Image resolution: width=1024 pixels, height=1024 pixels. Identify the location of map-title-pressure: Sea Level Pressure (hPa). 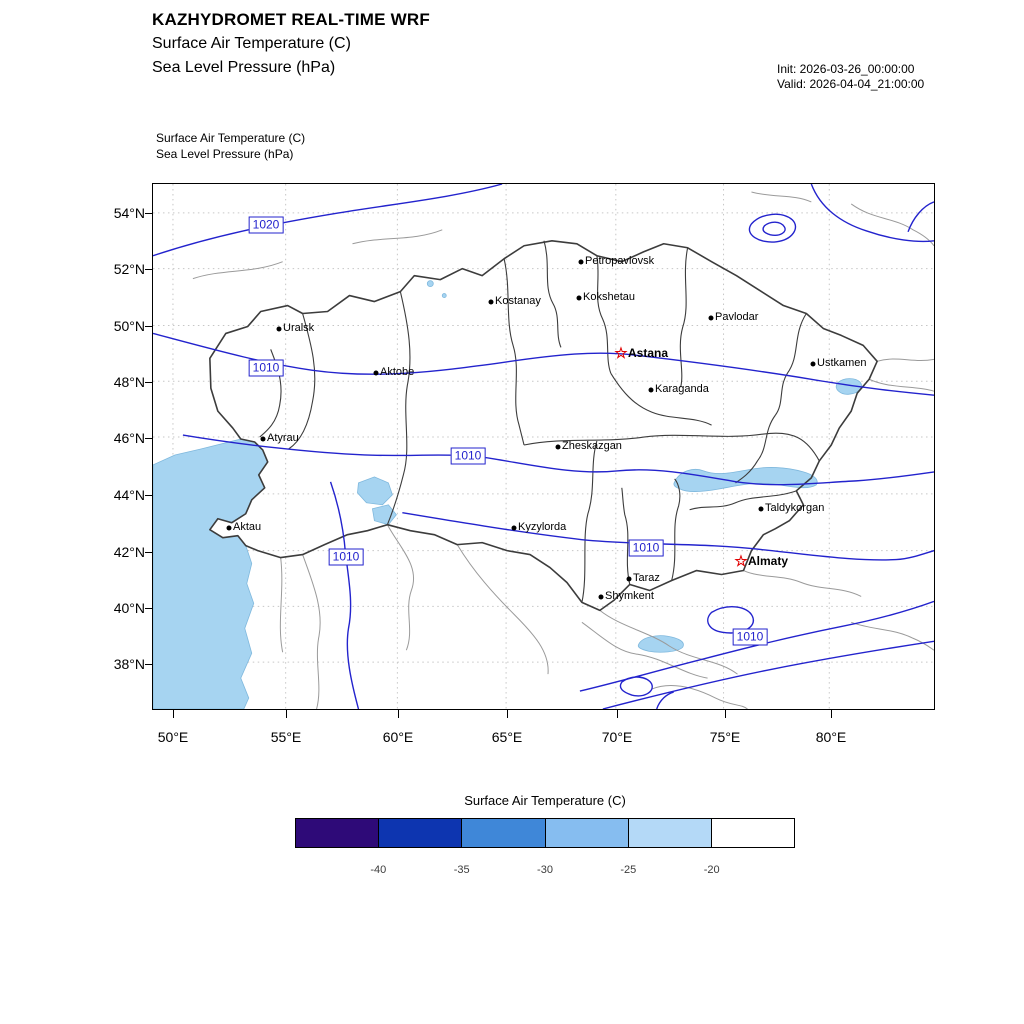
(225, 154).